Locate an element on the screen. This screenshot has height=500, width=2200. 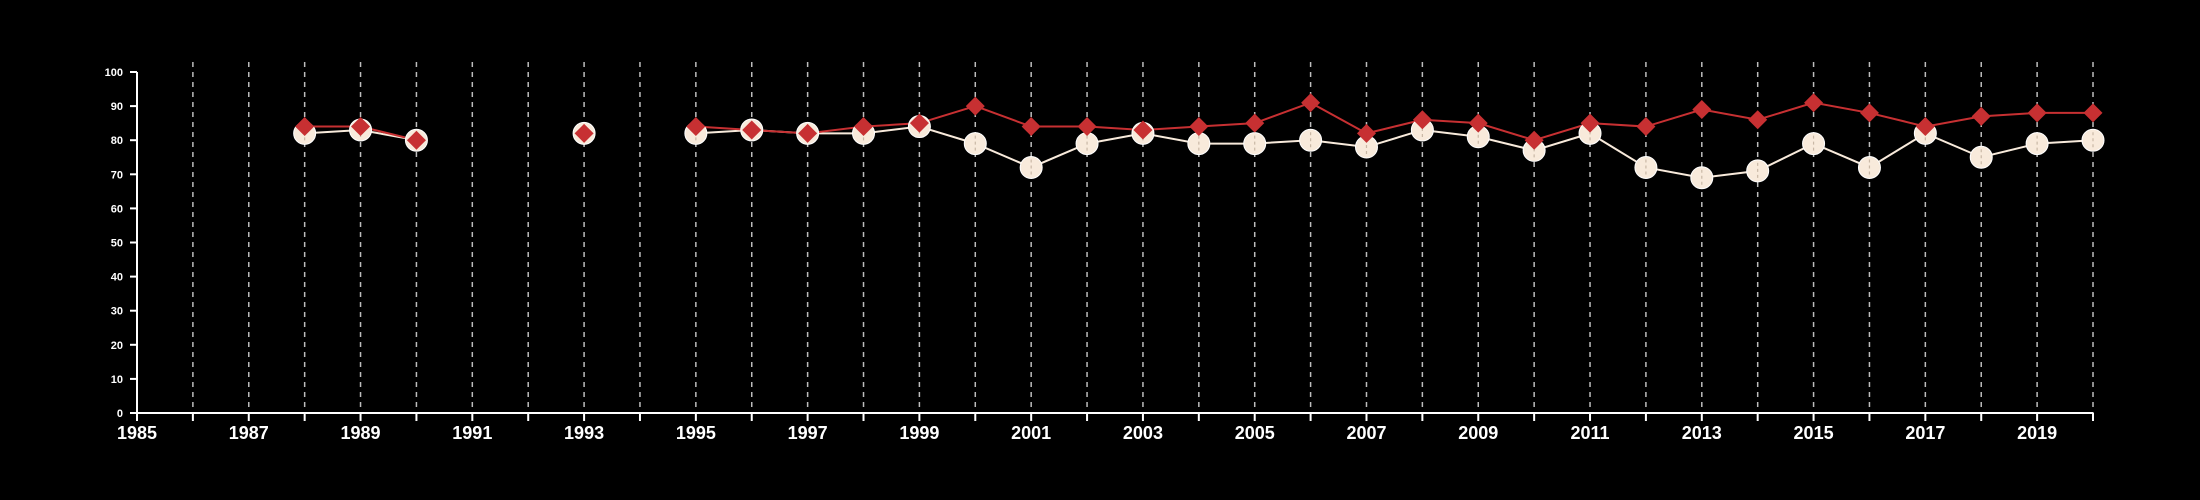
x-tick-label-1997: 1997 is located at coordinates (808, 433).